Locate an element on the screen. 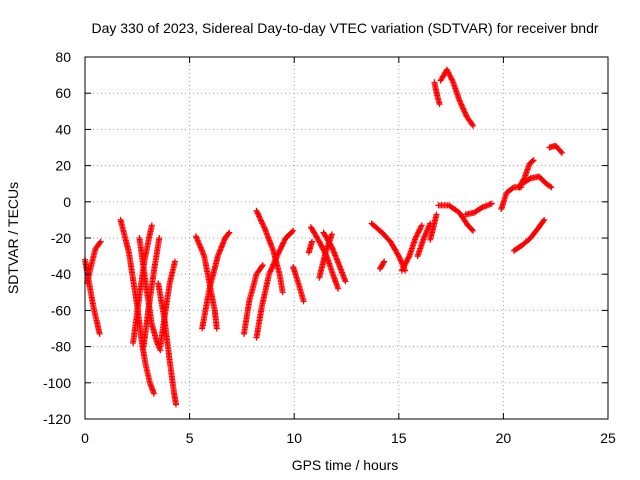 The width and height of the screenshot is (640, 480). y-tick-label: -60 is located at coordinates (61, 310).